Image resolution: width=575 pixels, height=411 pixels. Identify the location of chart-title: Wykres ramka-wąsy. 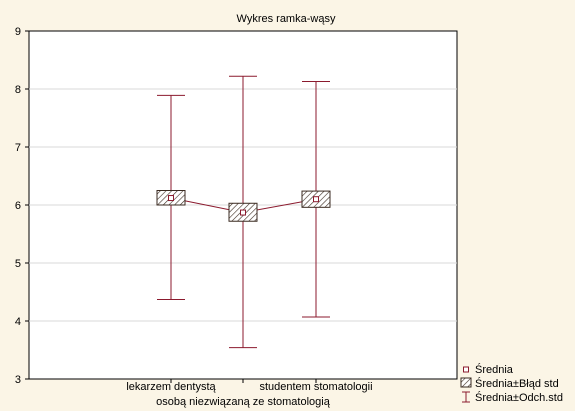
(286, 19).